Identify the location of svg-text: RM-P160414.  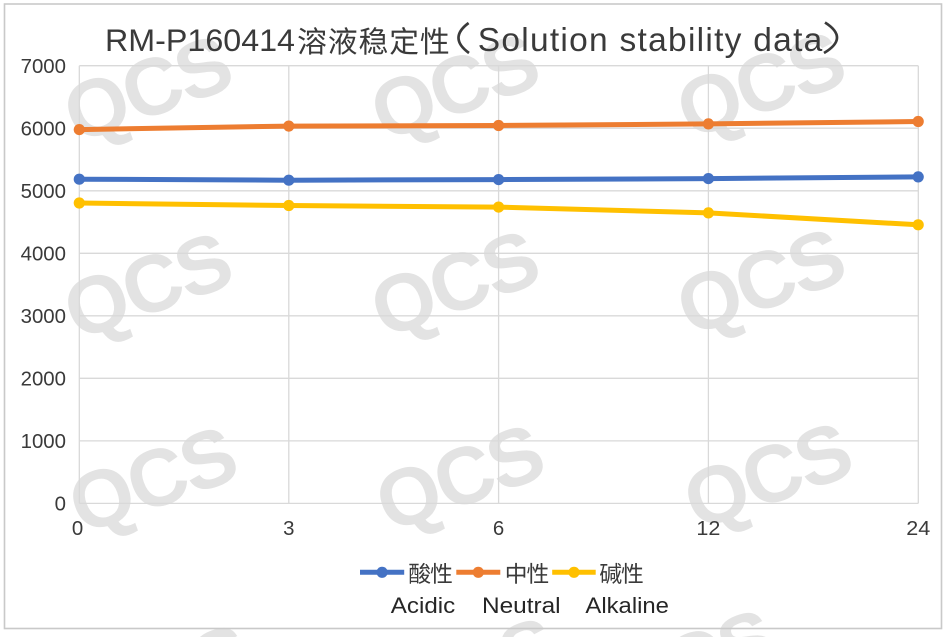
(200, 40).